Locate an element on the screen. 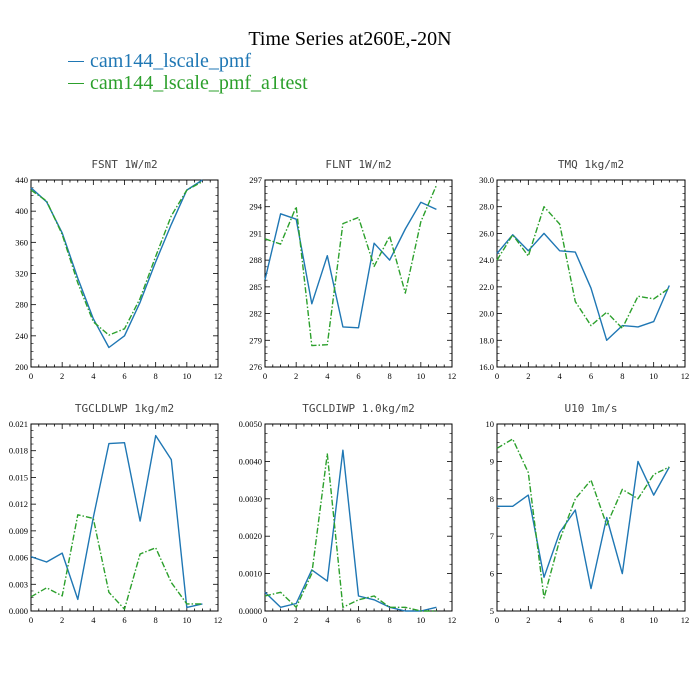 Image resolution: width=700 pixels, height=700 pixels. panel-title: U10 1m/s is located at coordinates (591, 408).